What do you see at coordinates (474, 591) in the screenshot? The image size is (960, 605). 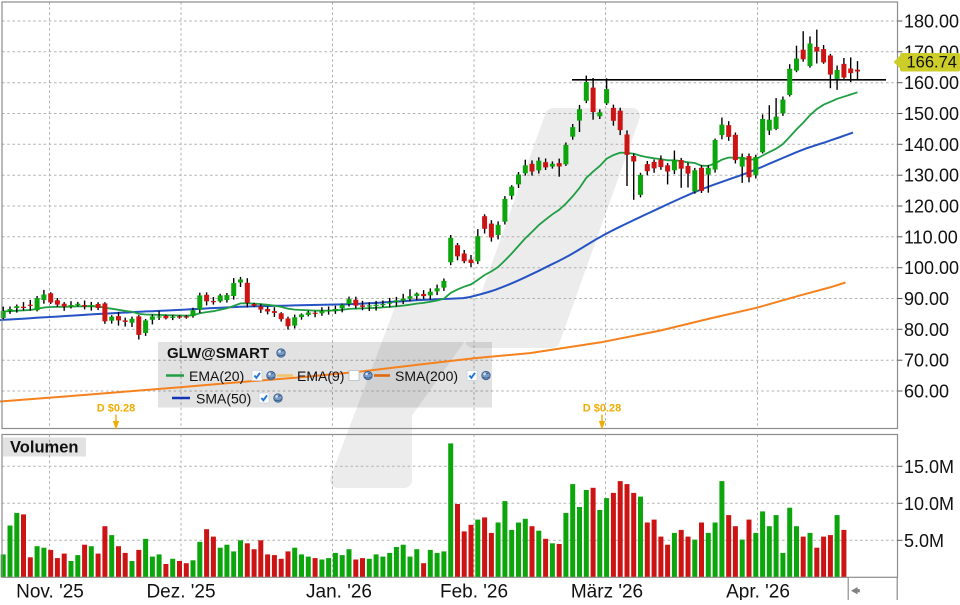 I see `svg-text: Feb. '26` at bounding box center [474, 591].